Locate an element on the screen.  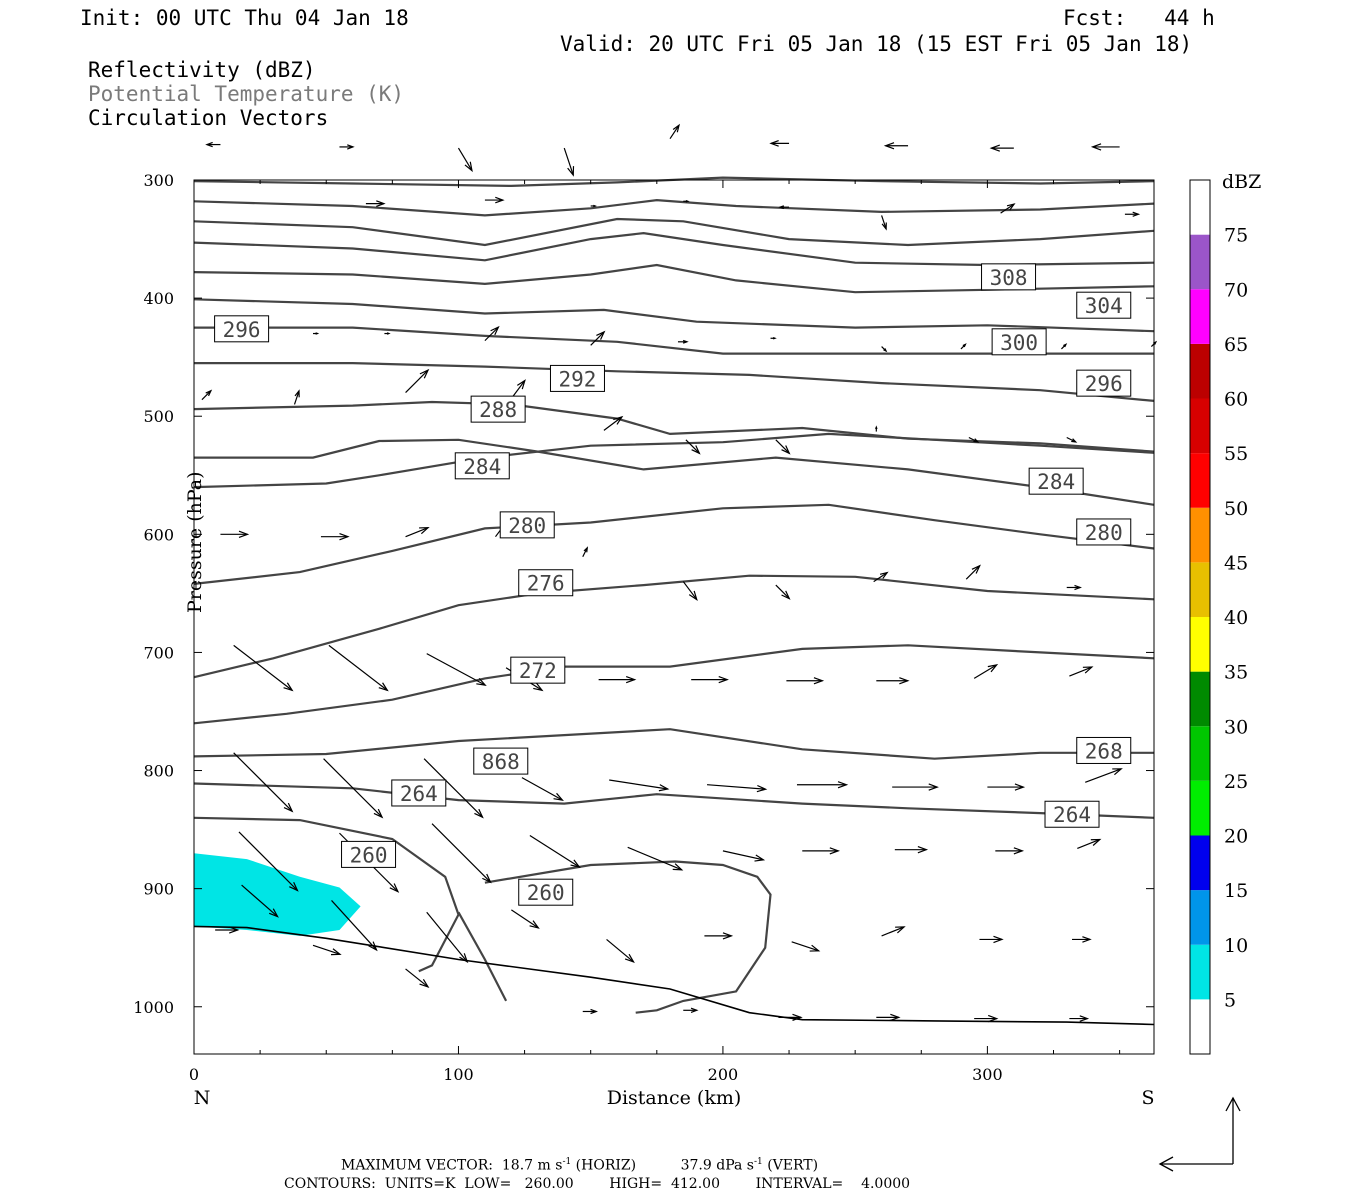
y-axis-title: Pressure (hPa) is located at coordinates (195, 542).